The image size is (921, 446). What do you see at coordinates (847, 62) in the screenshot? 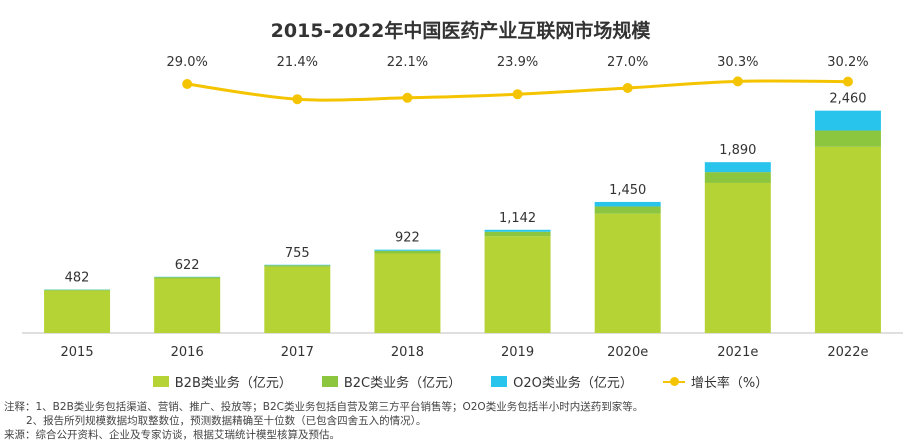
I see `growth-label-2022e: 30.2%` at bounding box center [847, 62].